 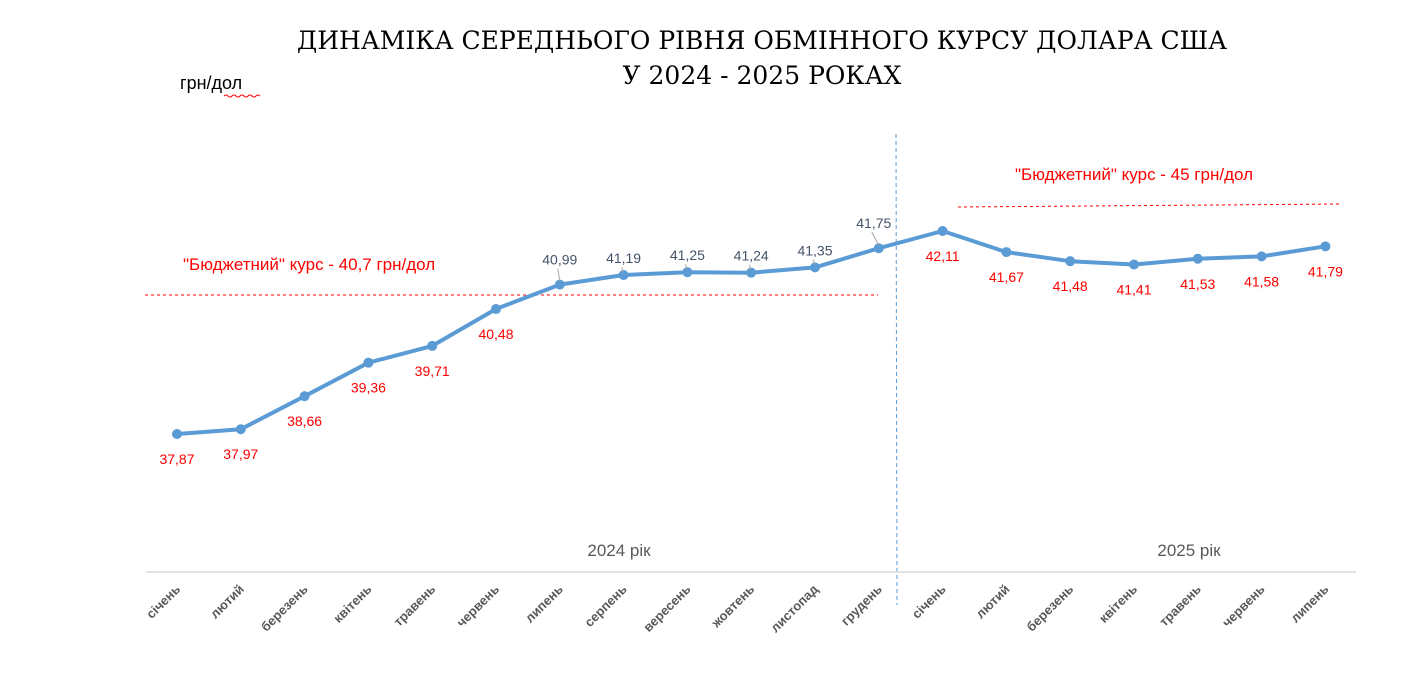 What do you see at coordinates (368, 388) in the screenshot?
I see `data-label: 39,36` at bounding box center [368, 388].